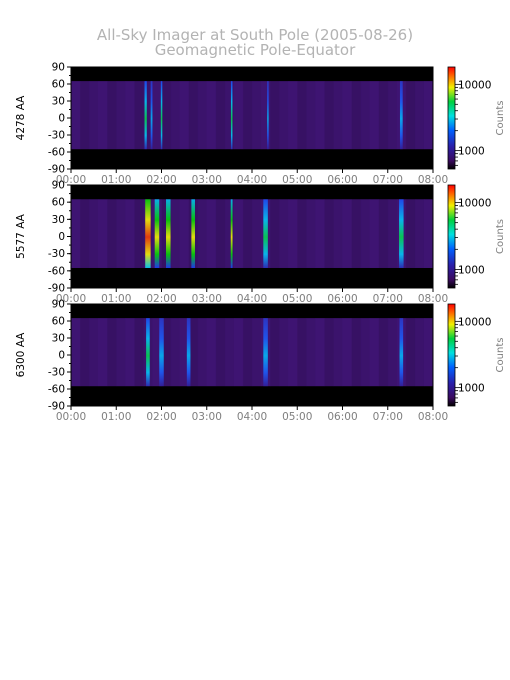 This screenshot has height=680, width=510. What do you see at coordinates (451, 355) in the screenshot?
I see `colorbar-scale` at bounding box center [451, 355].